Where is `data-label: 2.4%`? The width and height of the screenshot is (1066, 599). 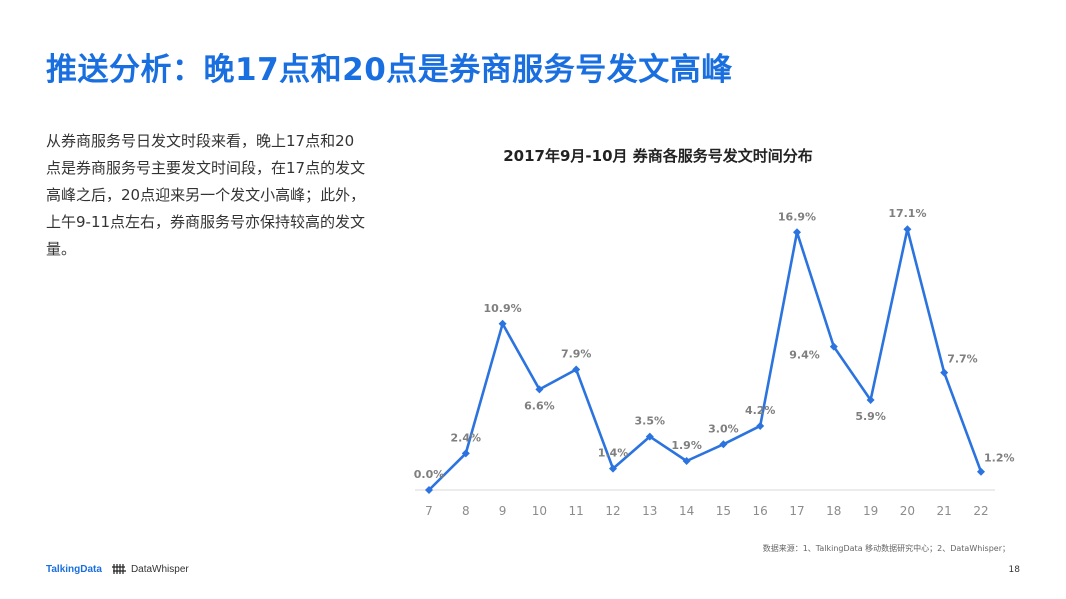
data-label: 2.4% is located at coordinates (466, 437).